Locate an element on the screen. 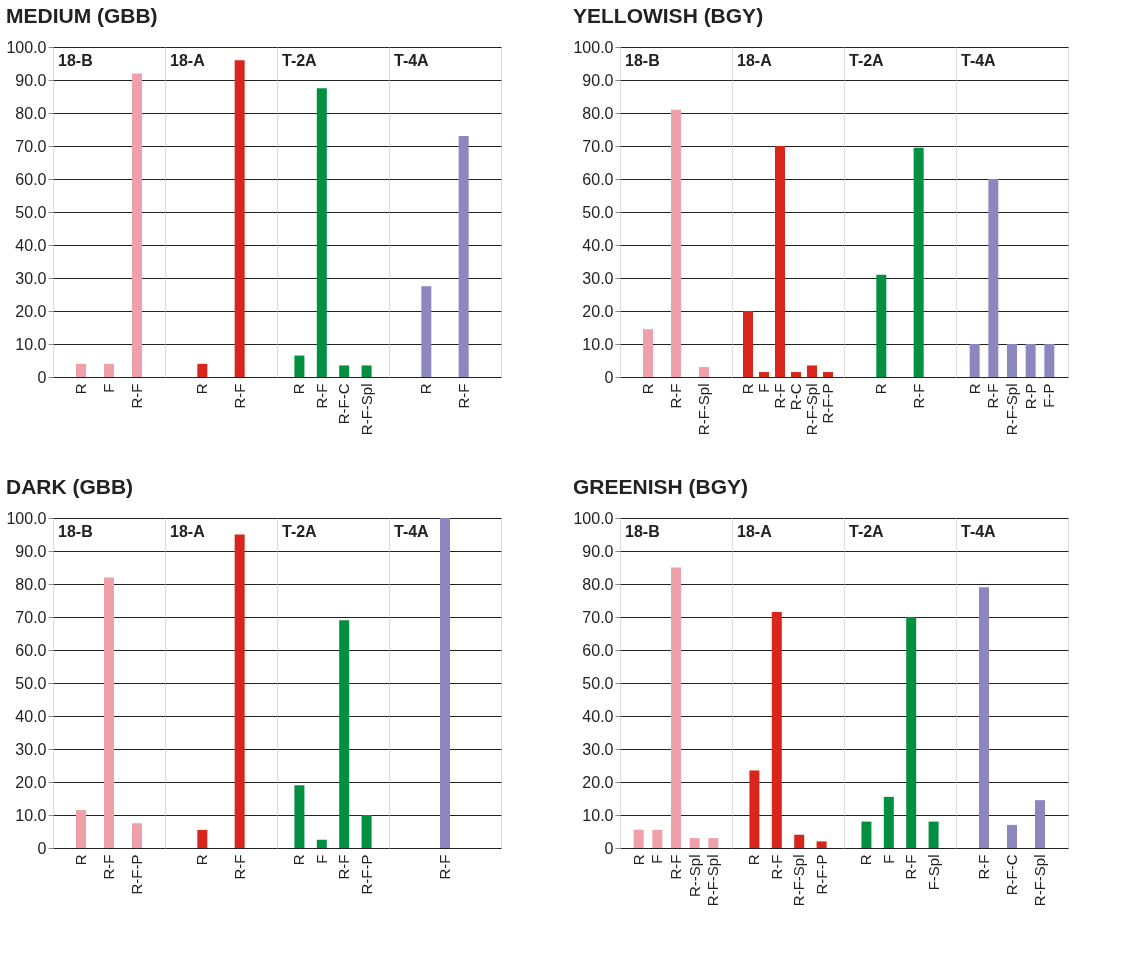 This screenshot has height=972, width=1141. chart-title: DARK (GBB) is located at coordinates (69, 486).